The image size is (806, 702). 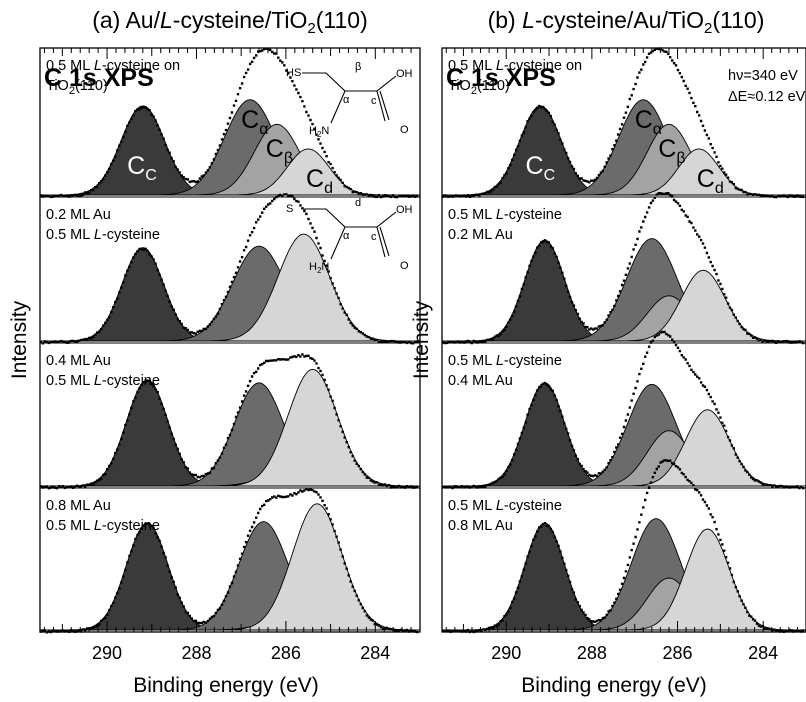 I want to click on spectrum-row: 0.4 ML Au 0.5 ML L-cysteine, so click(x=229, y=416).